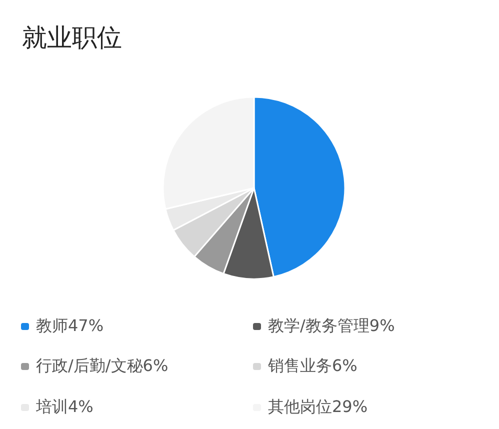  I want to click on legend-label: 销售业务6%, so click(313, 366).